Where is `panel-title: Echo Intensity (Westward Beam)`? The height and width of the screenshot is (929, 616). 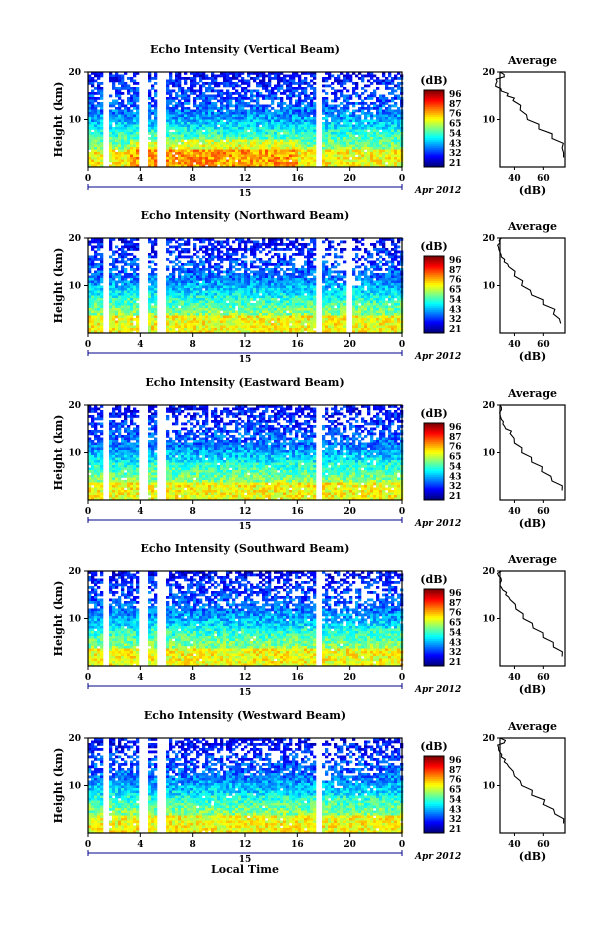 panel-title: Echo Intensity (Westward Beam) is located at coordinates (245, 715).